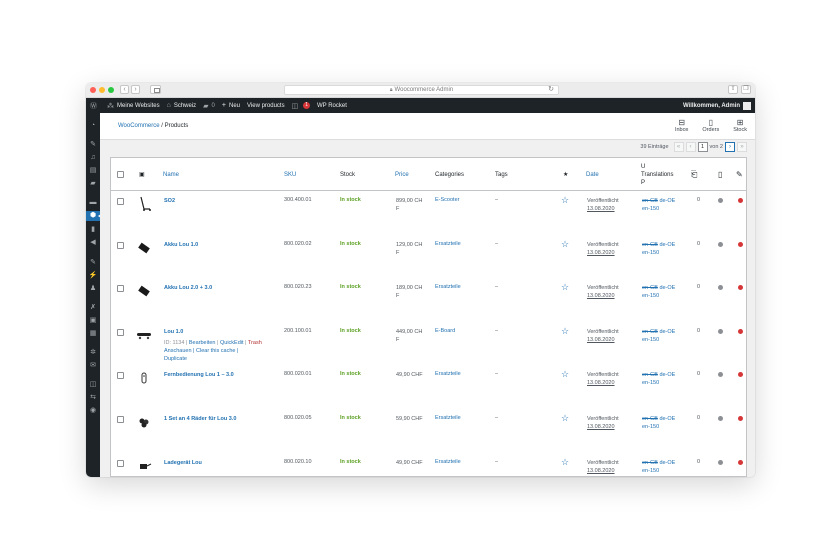  Describe the element at coordinates (95, 106) in the screenshot. I see `wordpress-logo-button: Ⓦ` at that location.